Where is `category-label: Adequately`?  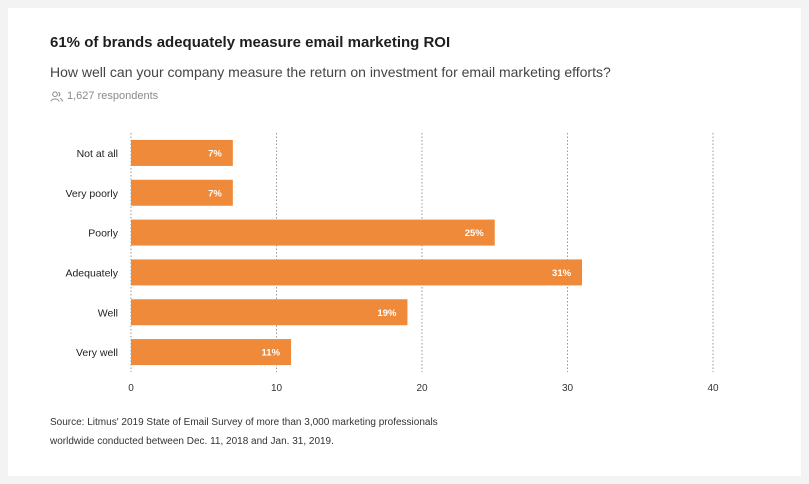 category-label: Adequately is located at coordinates (91, 273).